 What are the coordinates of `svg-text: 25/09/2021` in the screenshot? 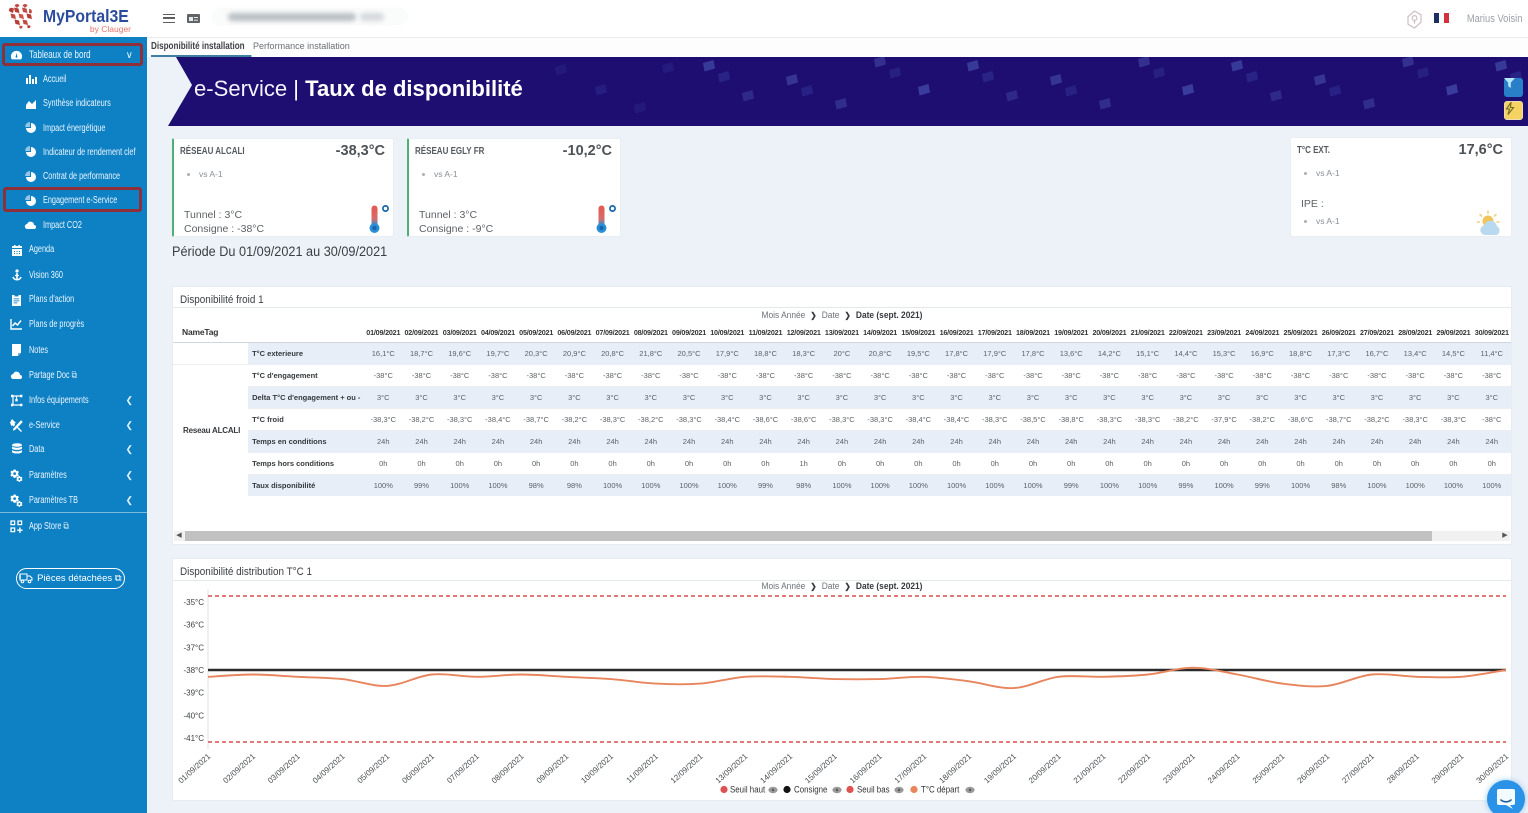 It's located at (1269, 768).